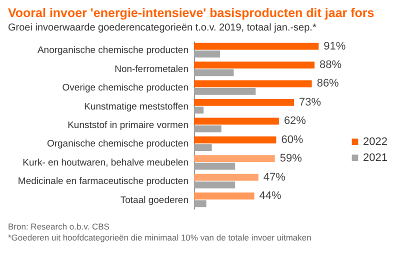  Describe the element at coordinates (328, 84) in the screenshot. I see `data-label: 86%` at that location.